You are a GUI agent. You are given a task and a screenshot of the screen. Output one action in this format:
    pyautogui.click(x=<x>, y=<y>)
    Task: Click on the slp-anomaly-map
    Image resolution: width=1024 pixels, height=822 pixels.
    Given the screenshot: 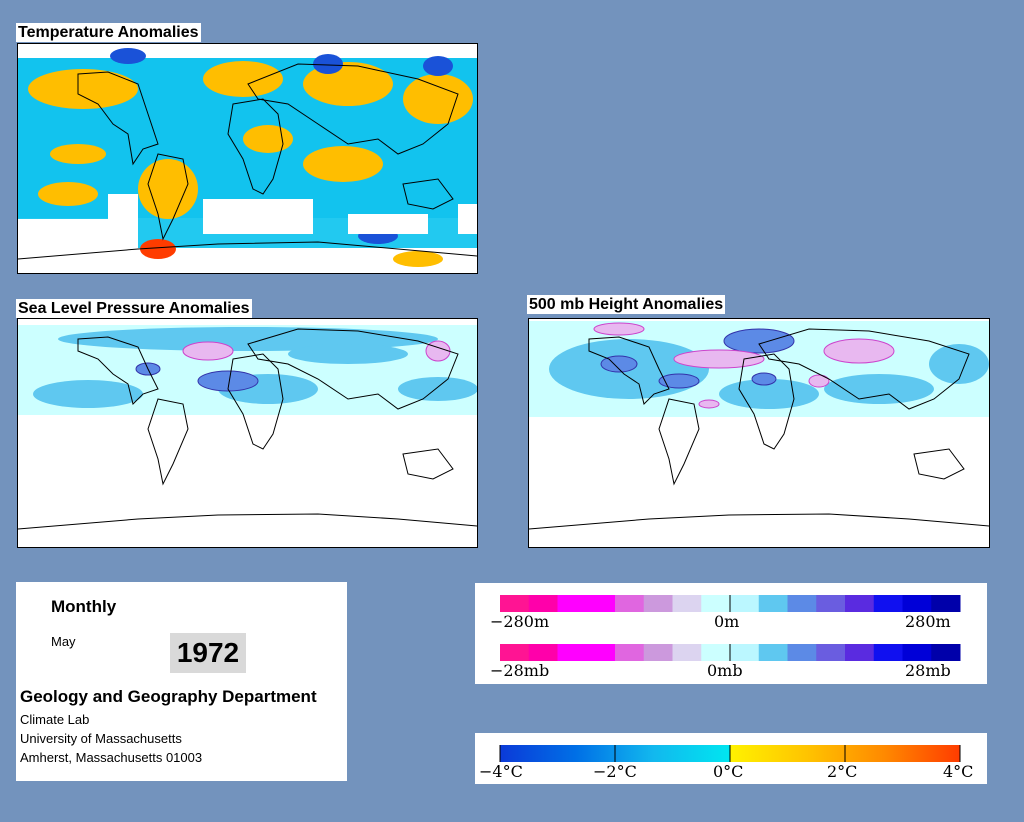 What is the action you would take?
    pyautogui.click(x=247, y=433)
    